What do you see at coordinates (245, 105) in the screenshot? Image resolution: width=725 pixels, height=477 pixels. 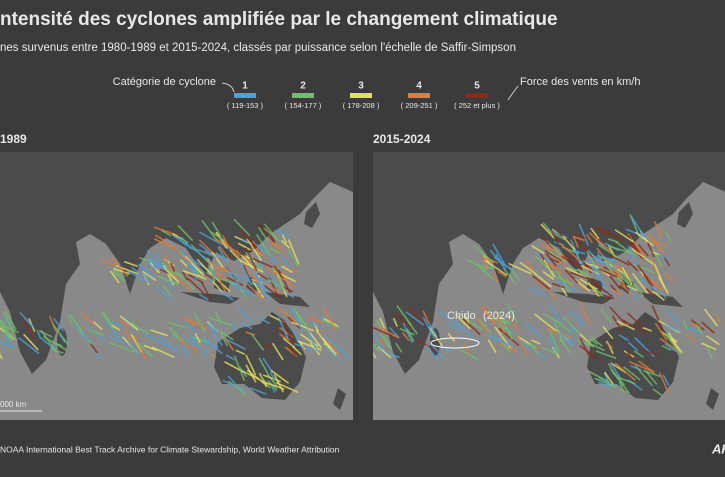 I see `legend-range: ( 119-153 )` at bounding box center [245, 105].